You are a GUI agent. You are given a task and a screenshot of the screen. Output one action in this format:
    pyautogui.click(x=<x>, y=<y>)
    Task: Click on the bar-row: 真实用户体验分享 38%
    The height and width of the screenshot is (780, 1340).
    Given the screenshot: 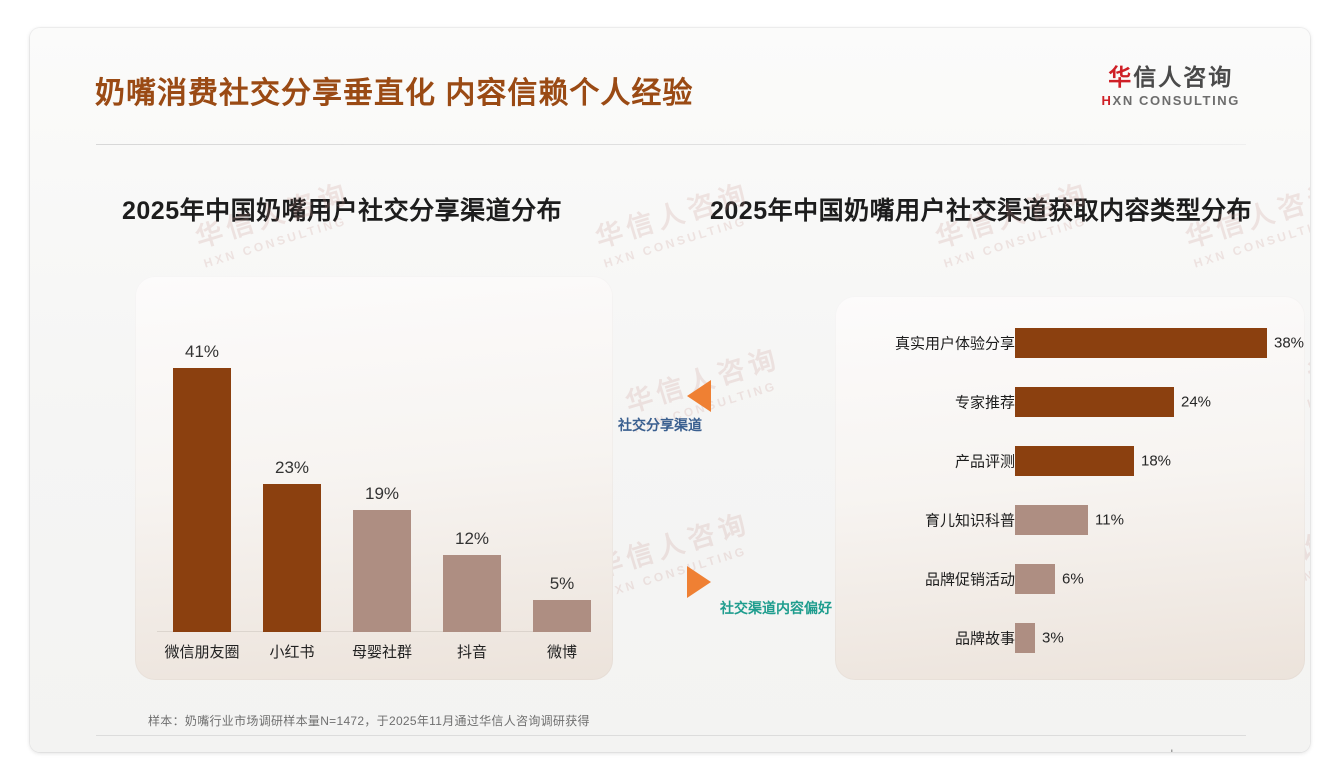 What is the action you would take?
    pyautogui.click(x=1070, y=343)
    